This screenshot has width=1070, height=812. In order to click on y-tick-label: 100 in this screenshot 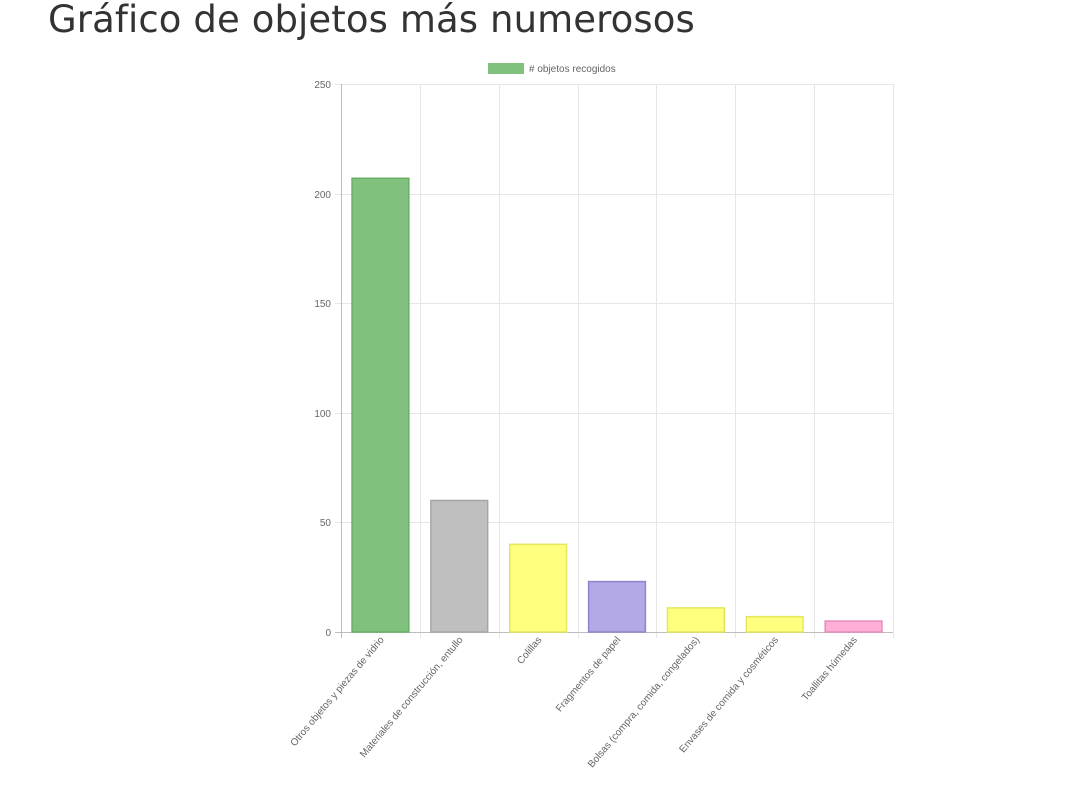, I will do `click(322, 414)`.